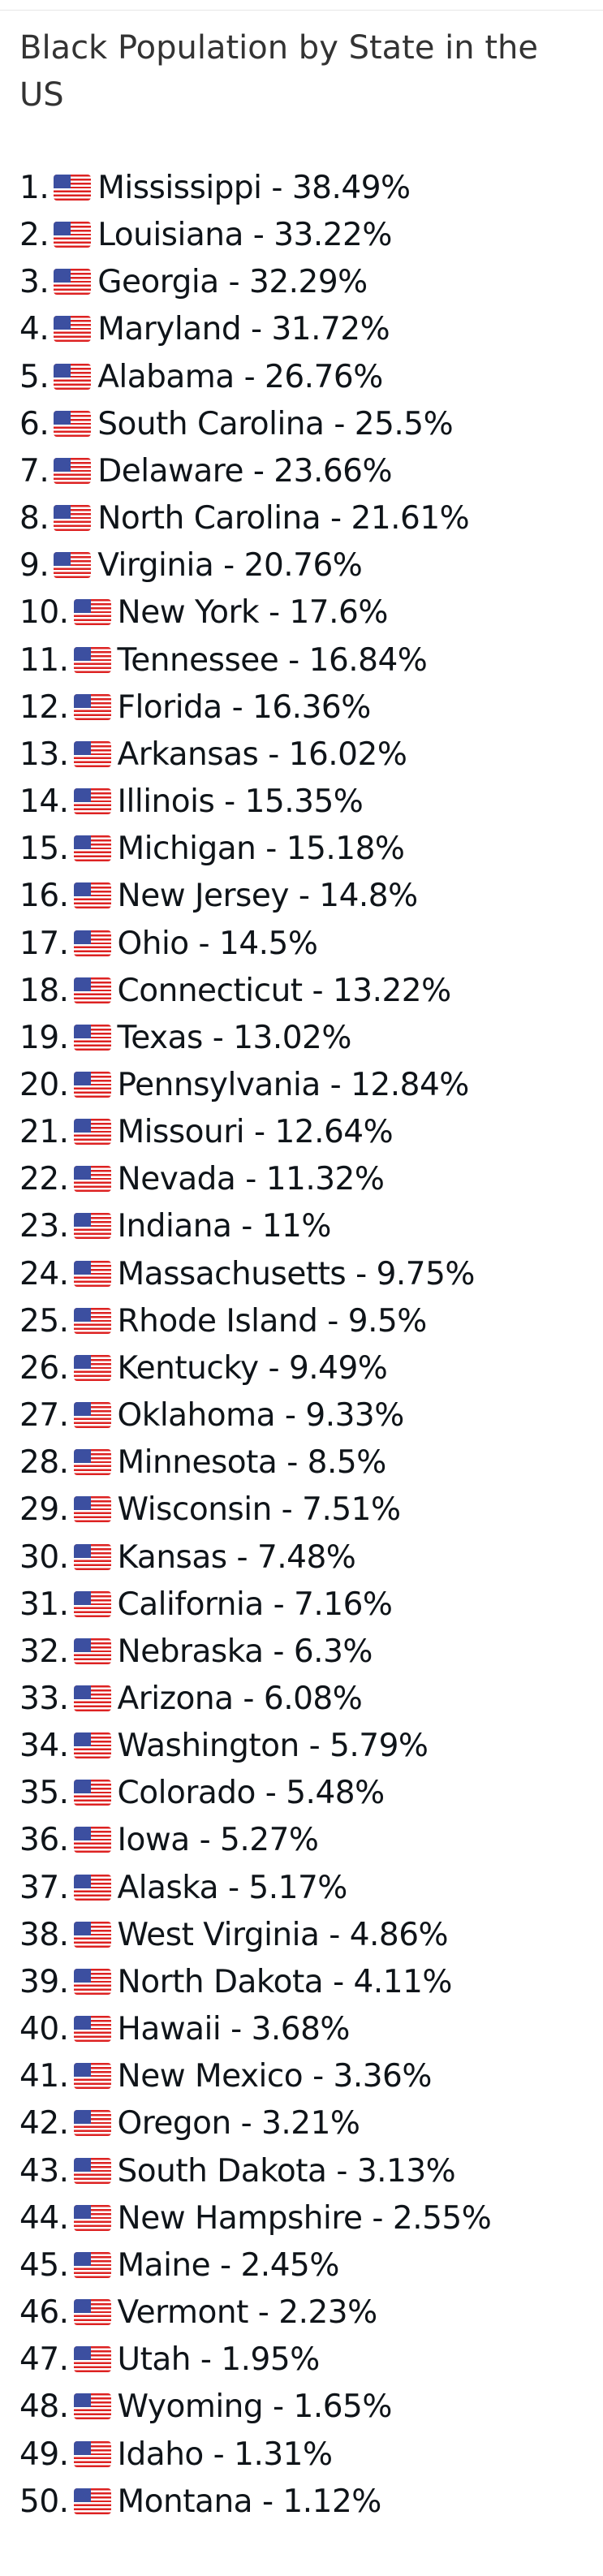  What do you see at coordinates (44, 896) in the screenshot?
I see `rank: 16.` at bounding box center [44, 896].